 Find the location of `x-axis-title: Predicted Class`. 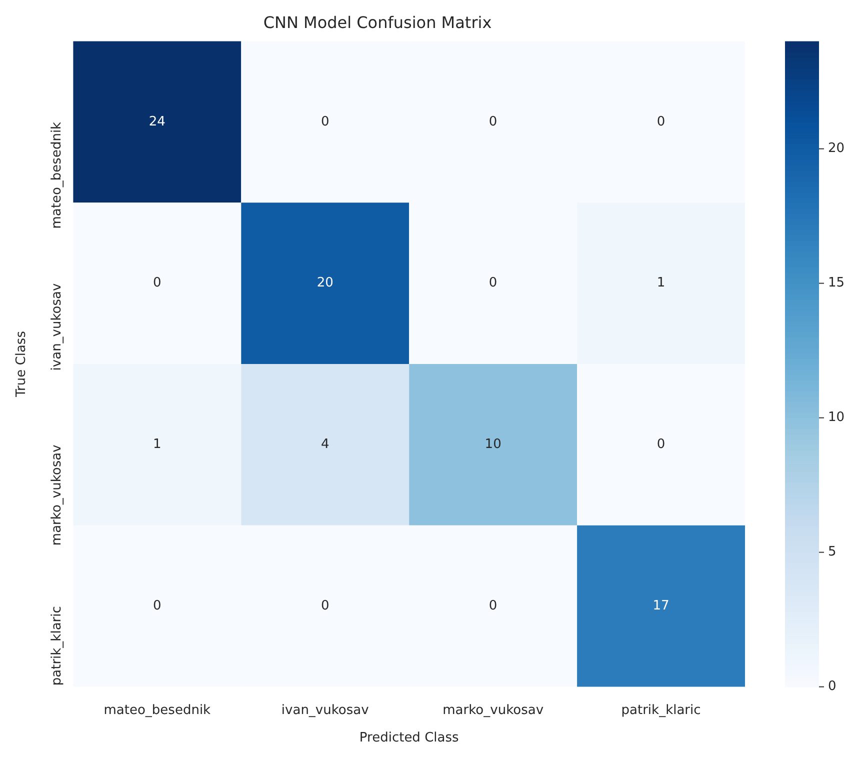

x-axis-title: Predicted Class is located at coordinates (409, 738).